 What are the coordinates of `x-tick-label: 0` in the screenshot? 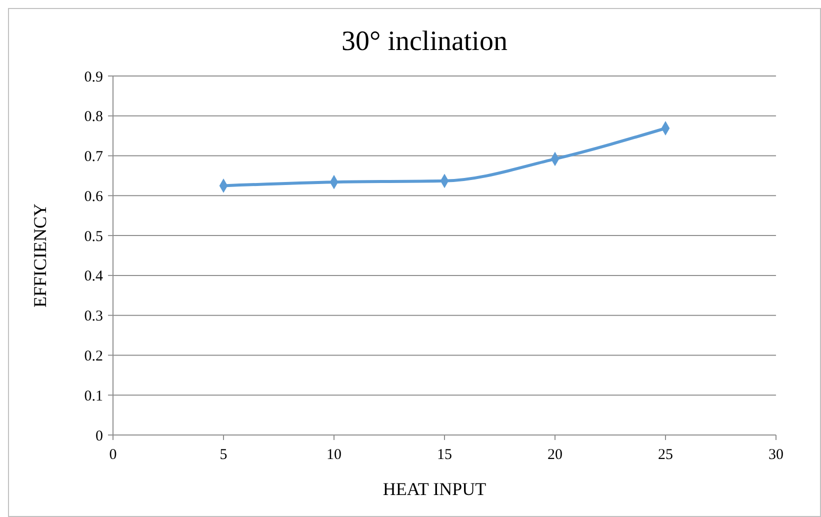 It's located at (113, 455).